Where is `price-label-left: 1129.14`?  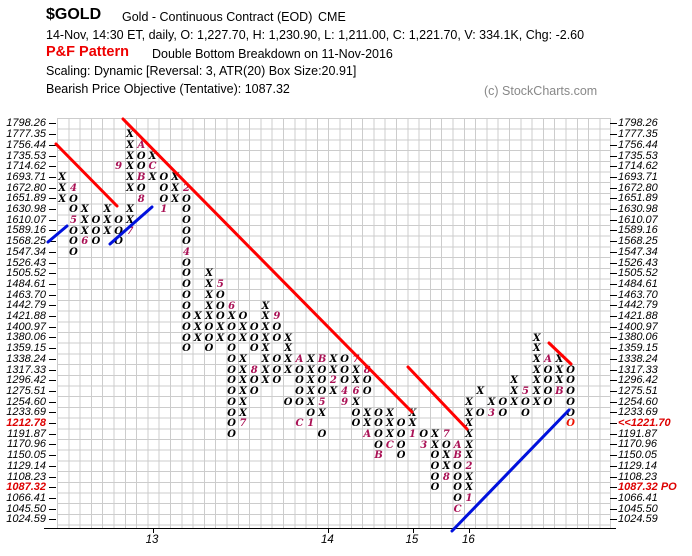
price-label-left: 1129.14 is located at coordinates (26, 465).